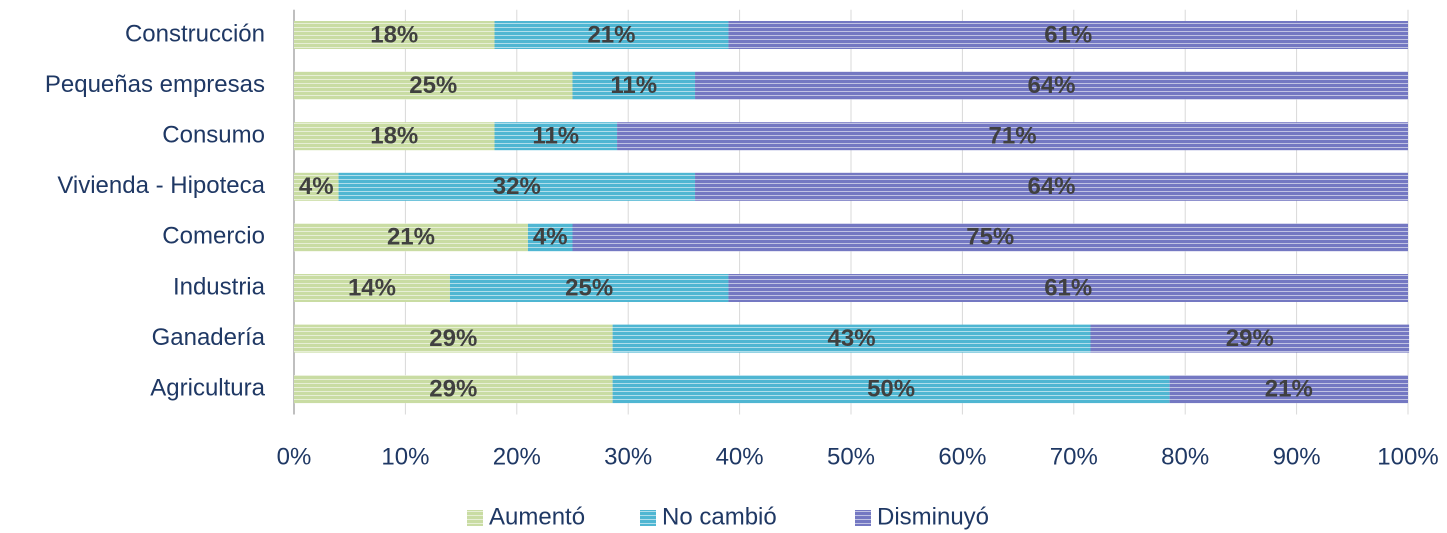  I want to click on y-tick-label: Ganadería, so click(209, 337).